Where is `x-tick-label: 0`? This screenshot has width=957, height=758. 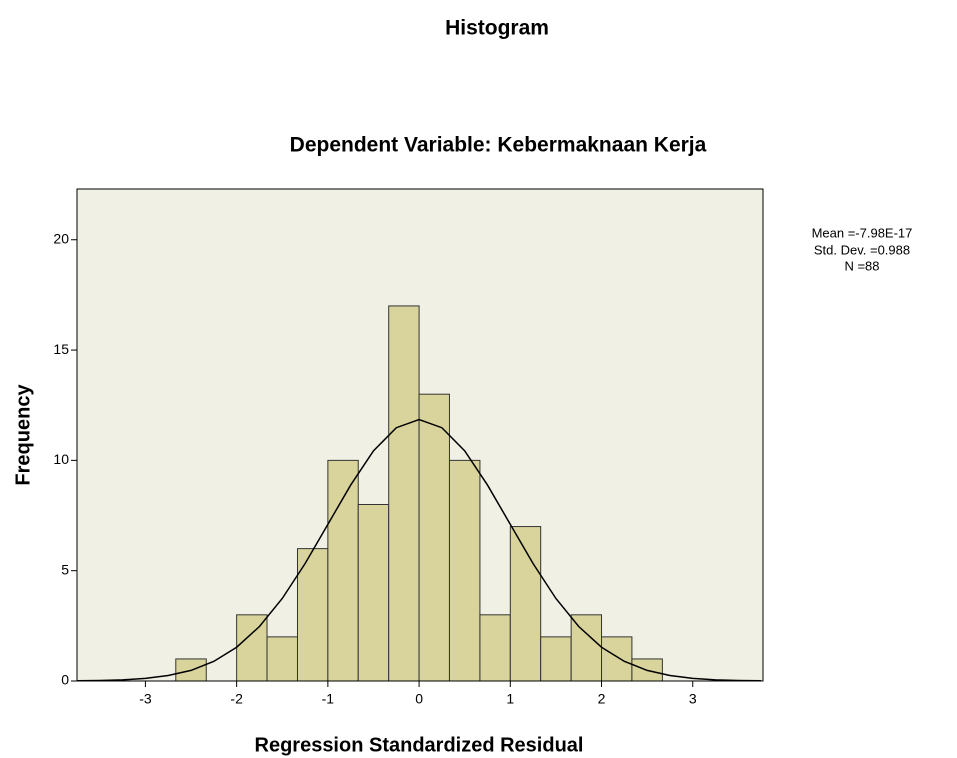 x-tick-label: 0 is located at coordinates (419, 699).